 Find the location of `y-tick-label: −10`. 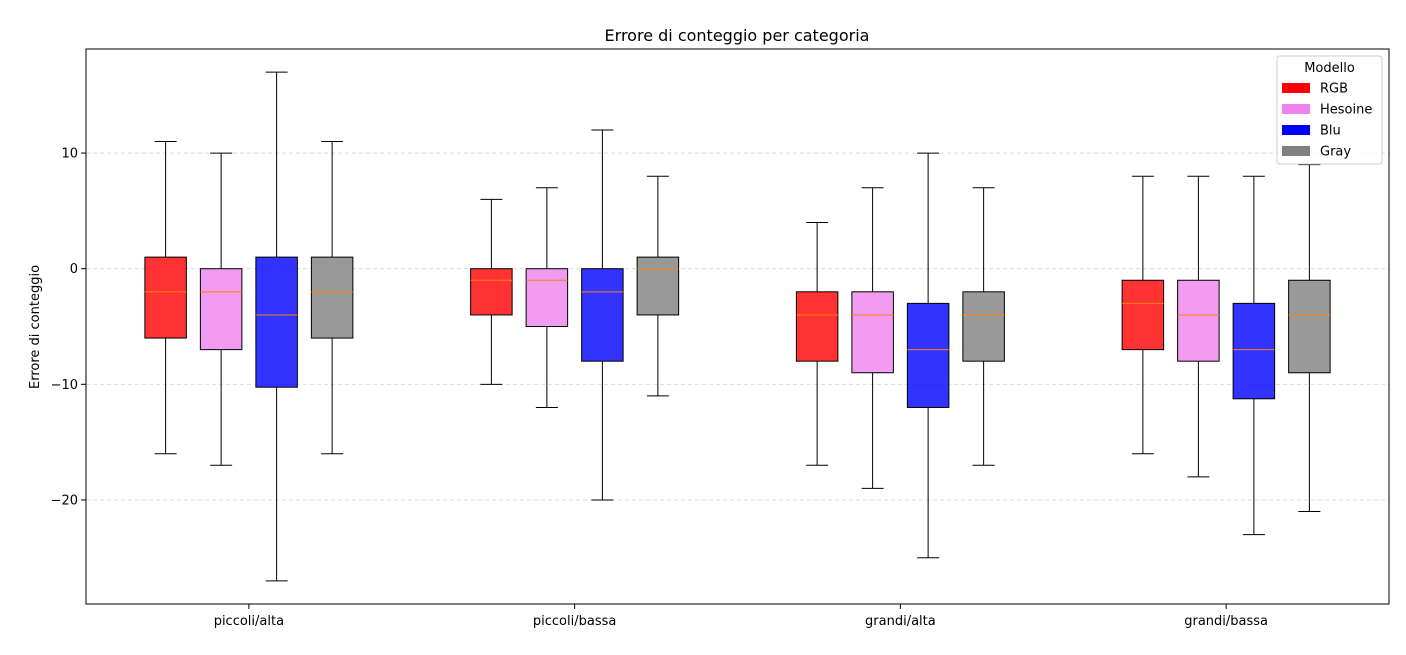

y-tick-label: −10 is located at coordinates (64, 385).